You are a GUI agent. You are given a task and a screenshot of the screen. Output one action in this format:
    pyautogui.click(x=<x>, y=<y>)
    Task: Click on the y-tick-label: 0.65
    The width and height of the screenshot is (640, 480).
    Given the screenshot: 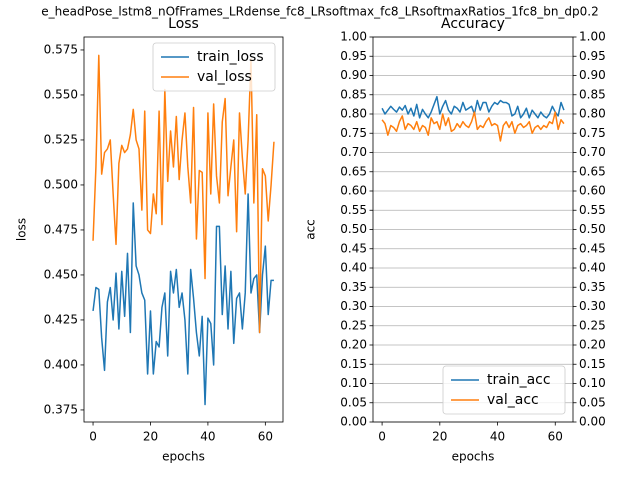 What is the action you would take?
    pyautogui.click(x=353, y=171)
    